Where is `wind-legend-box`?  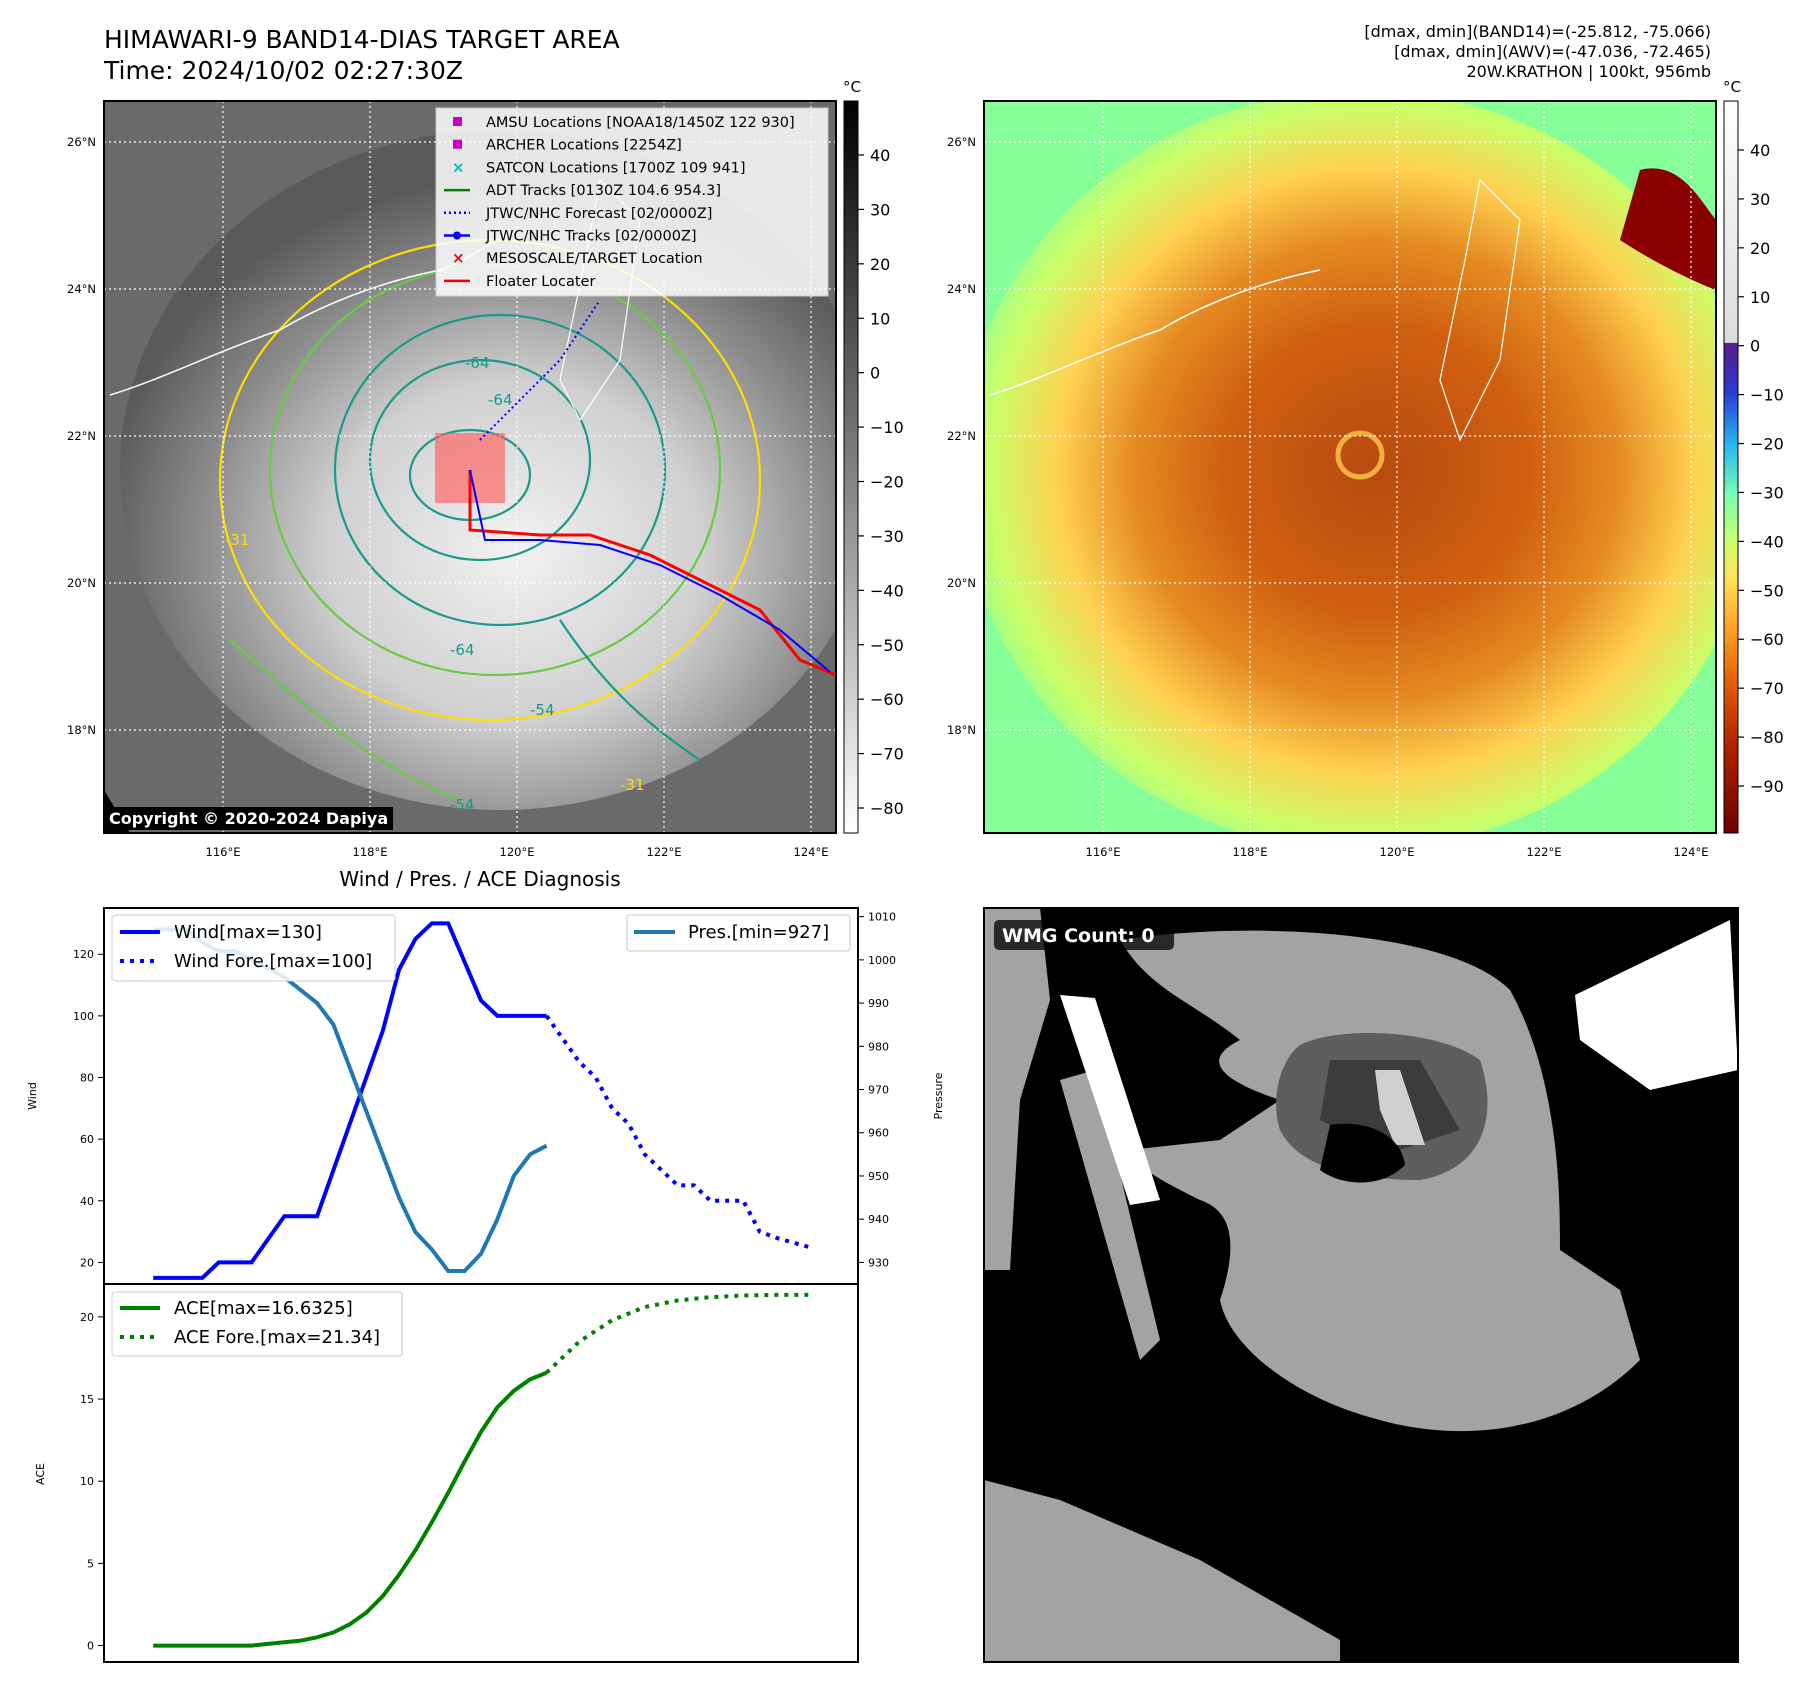
wind-legend-box is located at coordinates (253, 948).